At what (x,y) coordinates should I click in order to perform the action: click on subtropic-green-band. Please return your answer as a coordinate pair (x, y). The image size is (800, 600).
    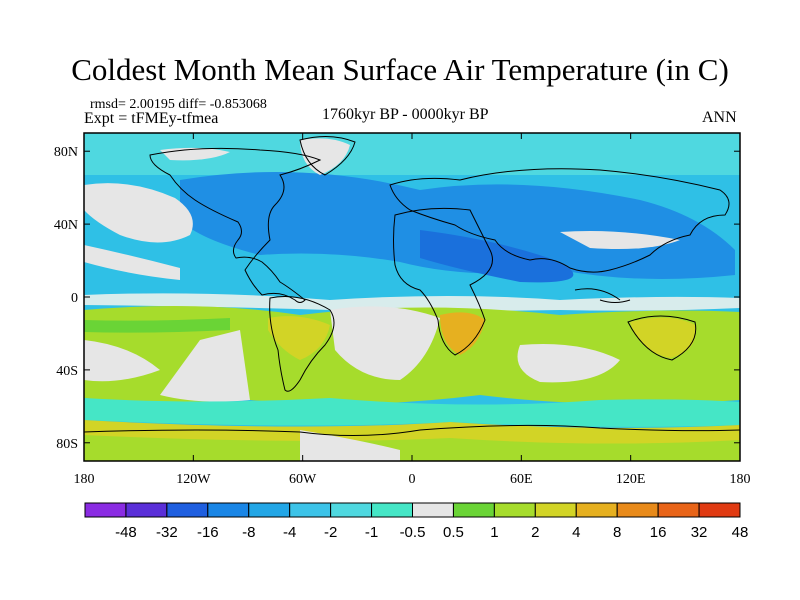
    Looking at the image, I should click on (157, 325).